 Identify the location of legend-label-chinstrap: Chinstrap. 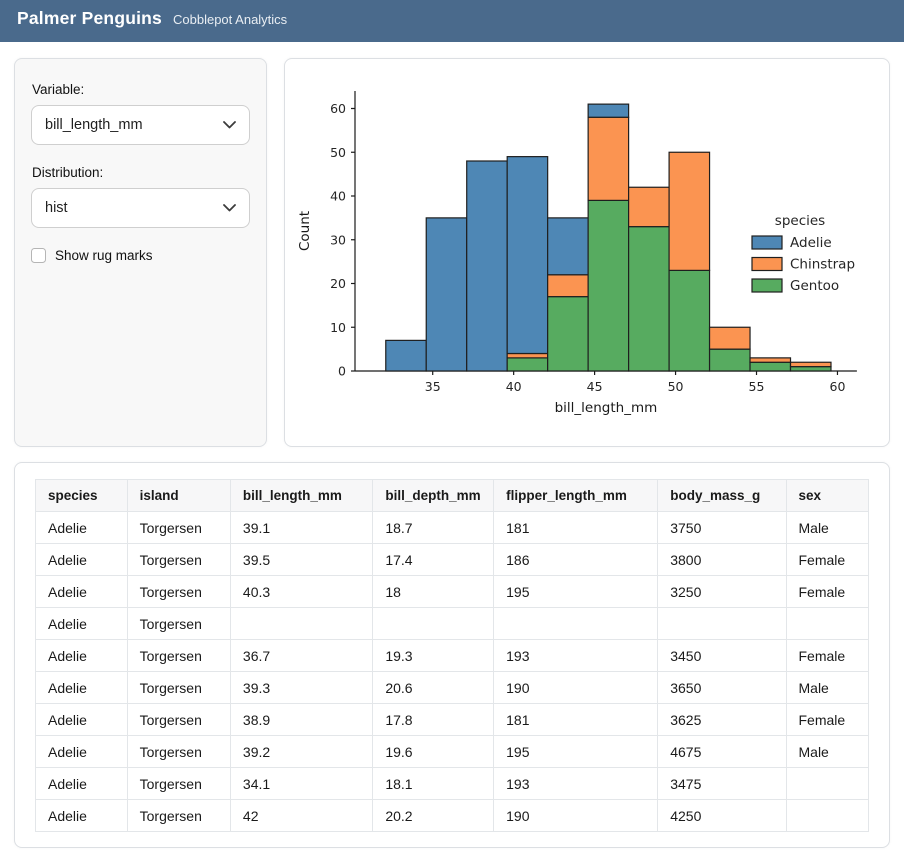
(822, 265).